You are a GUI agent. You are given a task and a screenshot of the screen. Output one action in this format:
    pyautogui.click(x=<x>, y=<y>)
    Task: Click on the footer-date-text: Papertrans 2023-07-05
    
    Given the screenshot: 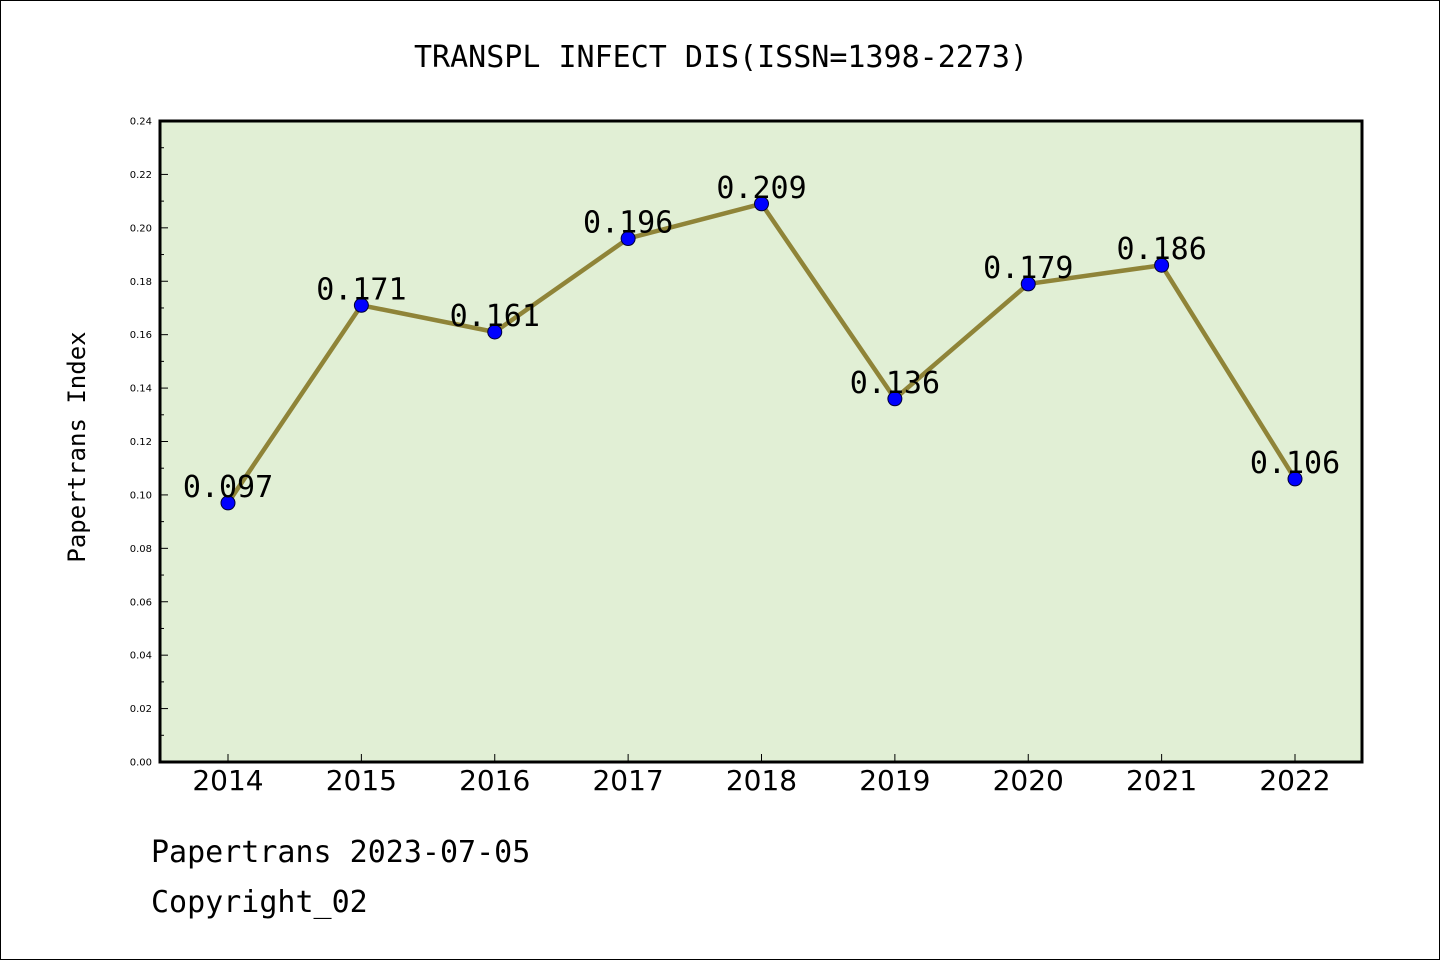 What is the action you would take?
    pyautogui.click(x=341, y=852)
    